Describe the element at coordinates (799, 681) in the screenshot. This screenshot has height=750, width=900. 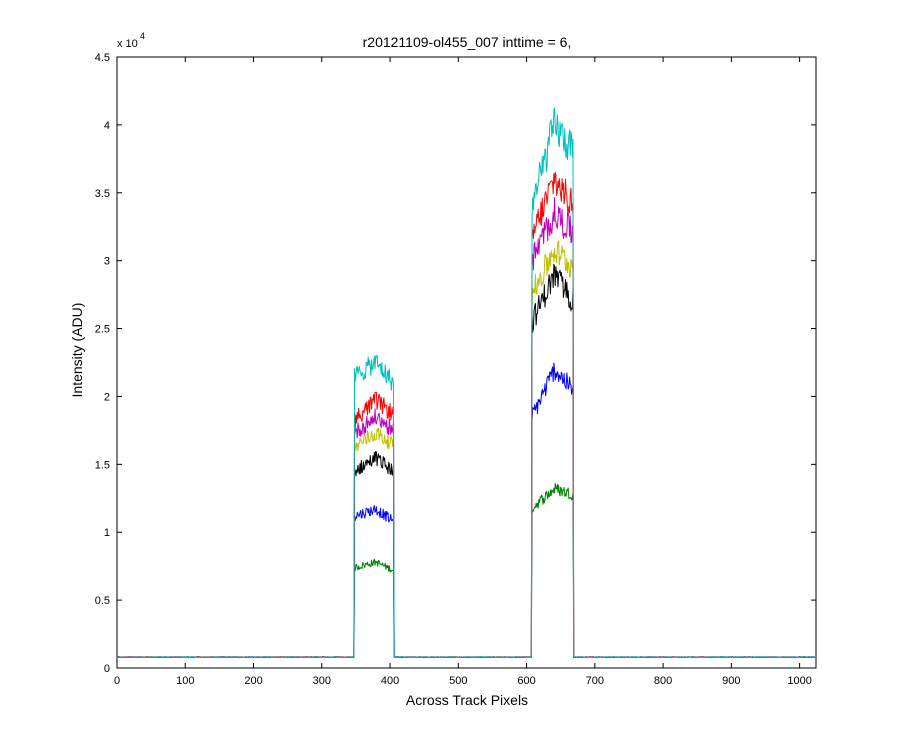
I see `x-tick-label: 1000` at that location.